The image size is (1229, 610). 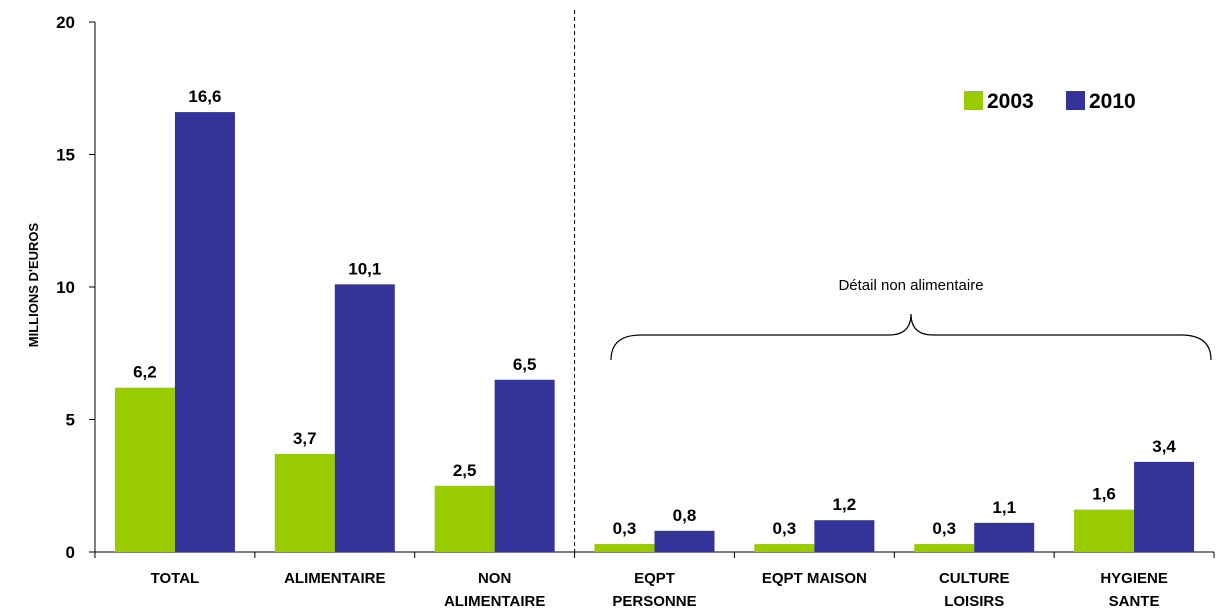 I want to click on data-label: 1,1, so click(x=1004, y=507).